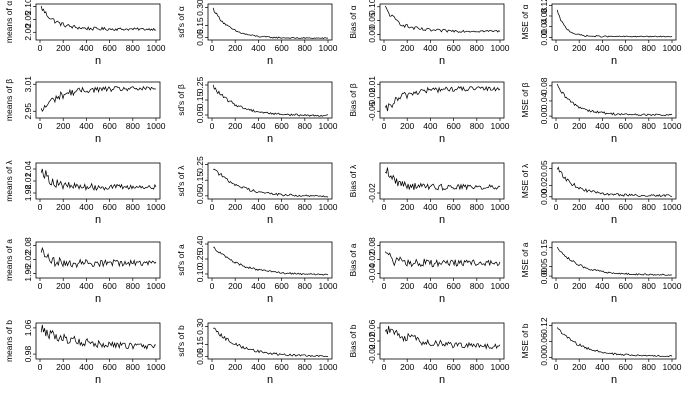 The width and height of the screenshot is (685, 404). Describe the element at coordinates (544, 26) in the screenshot. I see `y-tick-label: 0.04` at that location.